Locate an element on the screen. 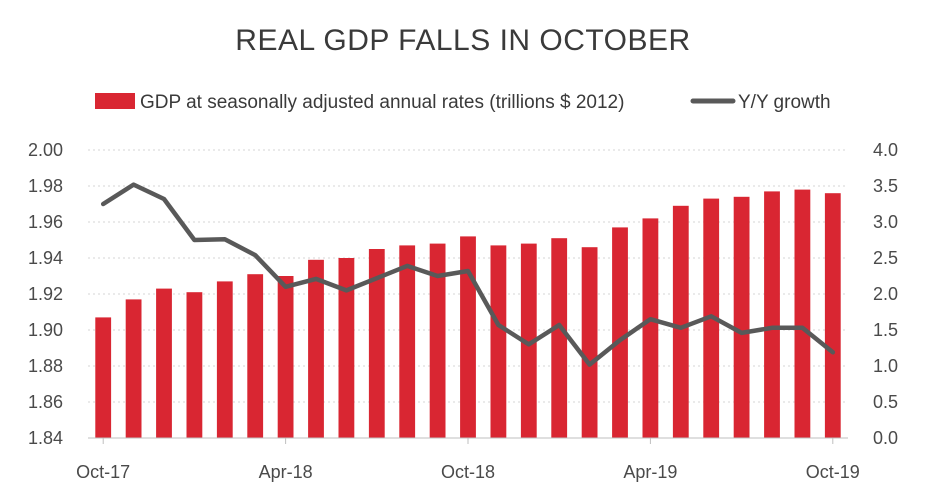 This screenshot has width=927, height=502. chart-title: REAL GDP FALLS IN OCTOBER is located at coordinates (462, 40).